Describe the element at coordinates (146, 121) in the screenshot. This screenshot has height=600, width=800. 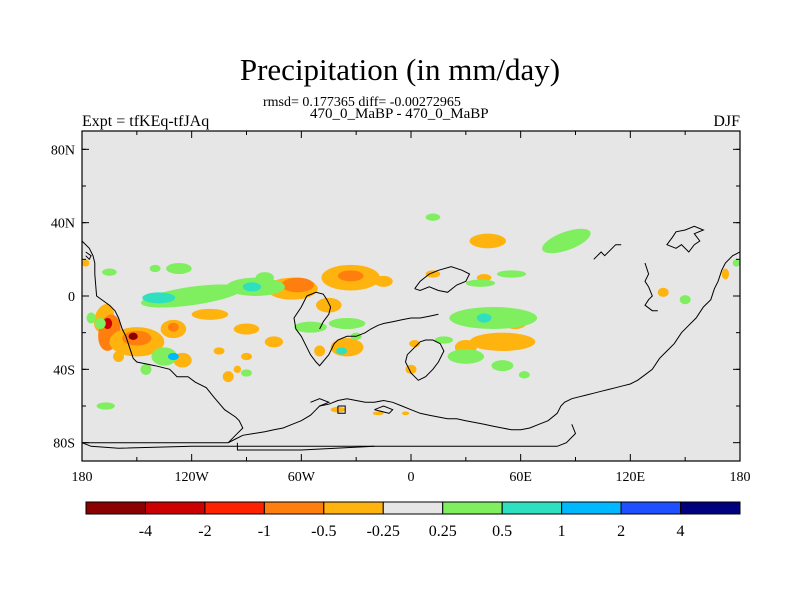
I see `experiment-label: Expt = tfKEq-tfJAq` at that location.